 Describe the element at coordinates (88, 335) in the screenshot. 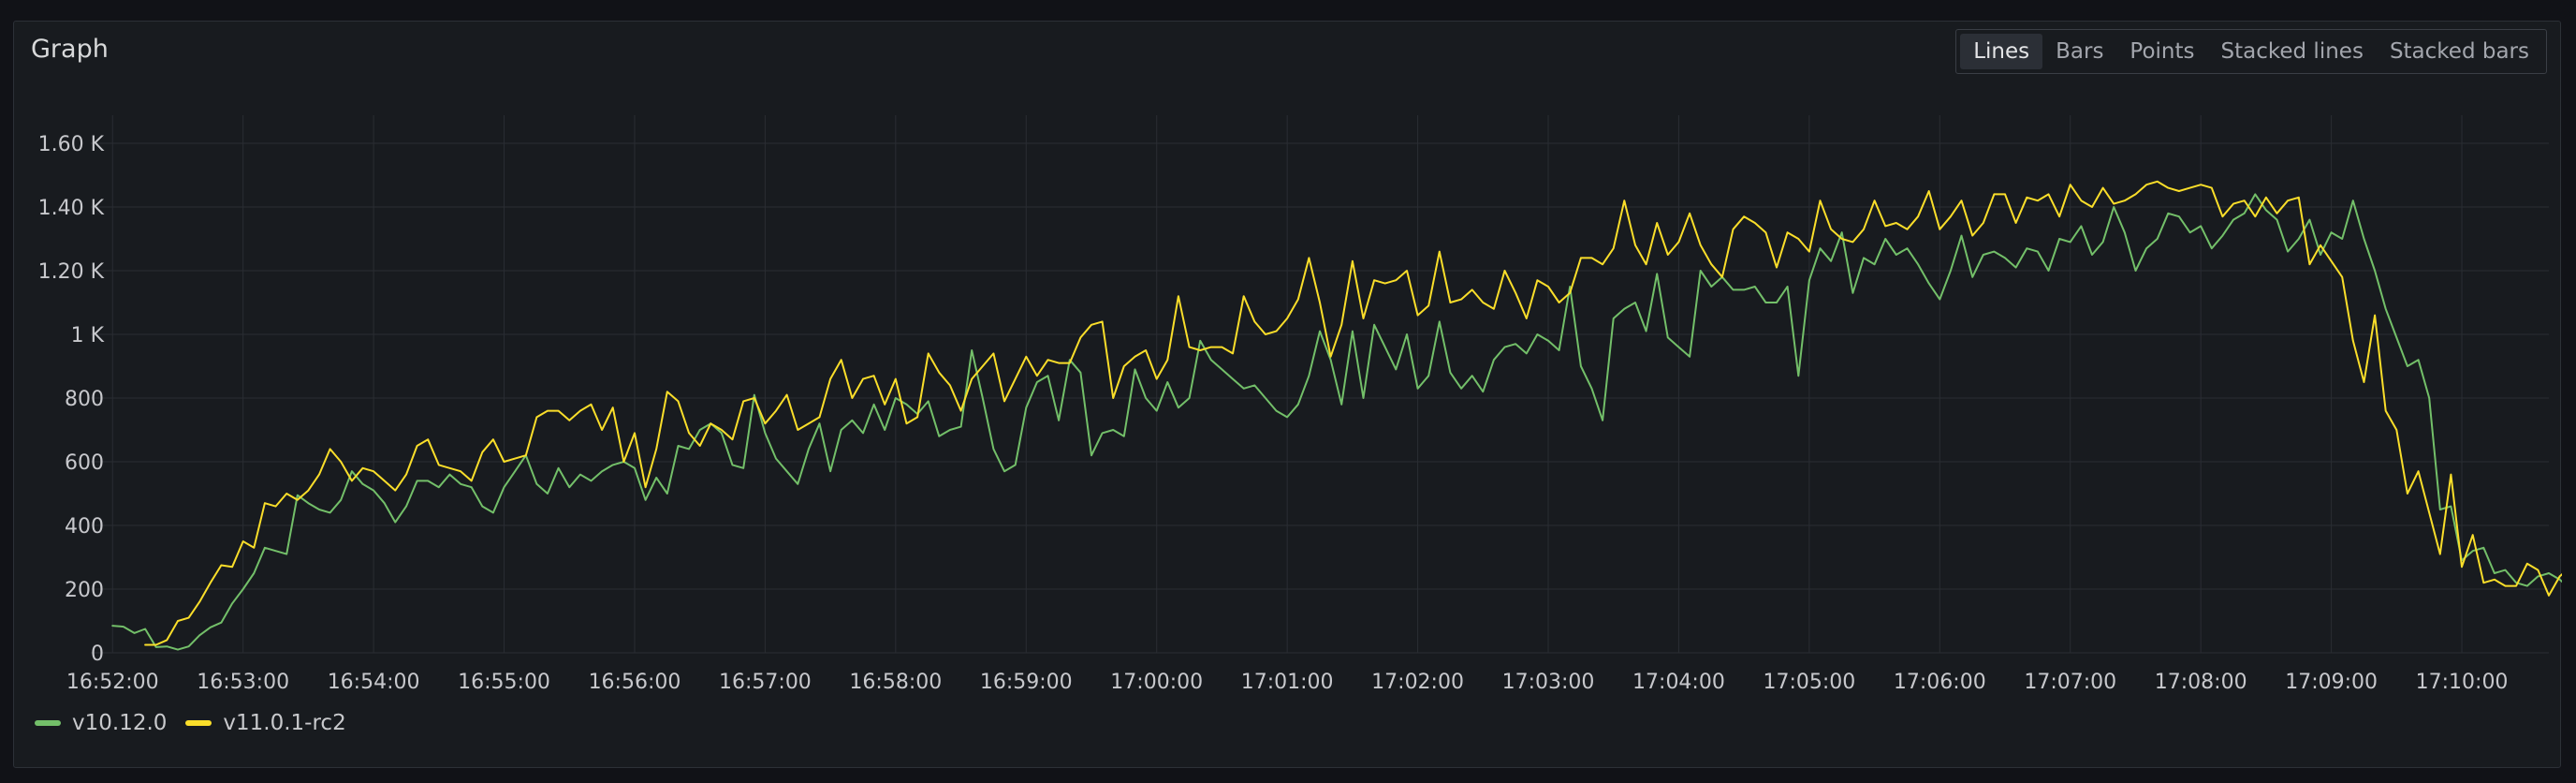

I see `y-tick-label: 1 K` at that location.